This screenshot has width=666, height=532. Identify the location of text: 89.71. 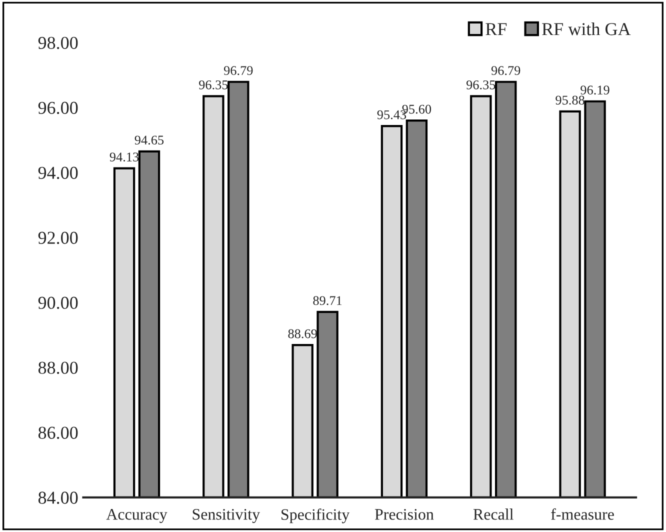
(327, 301).